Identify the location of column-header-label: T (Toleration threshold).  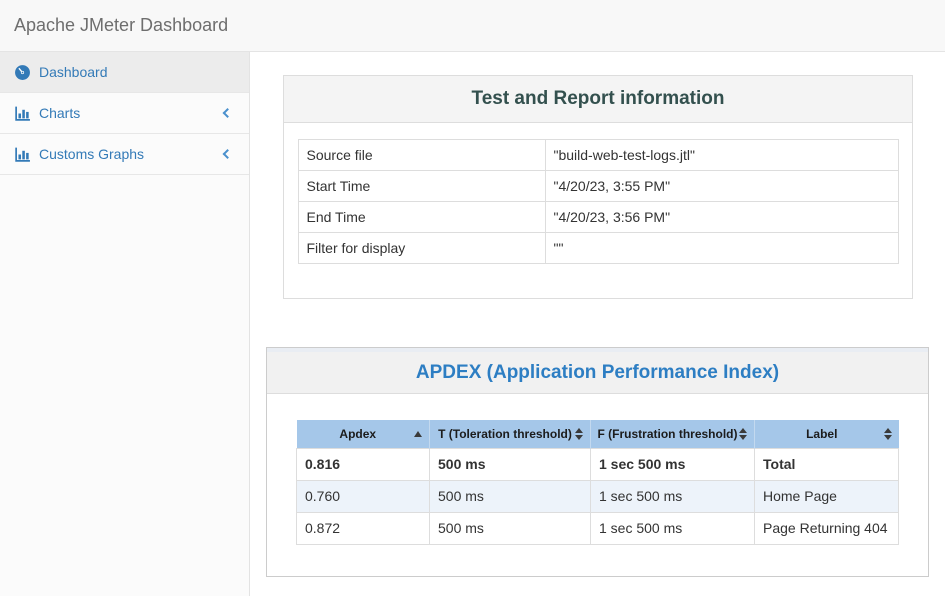
(505, 433).